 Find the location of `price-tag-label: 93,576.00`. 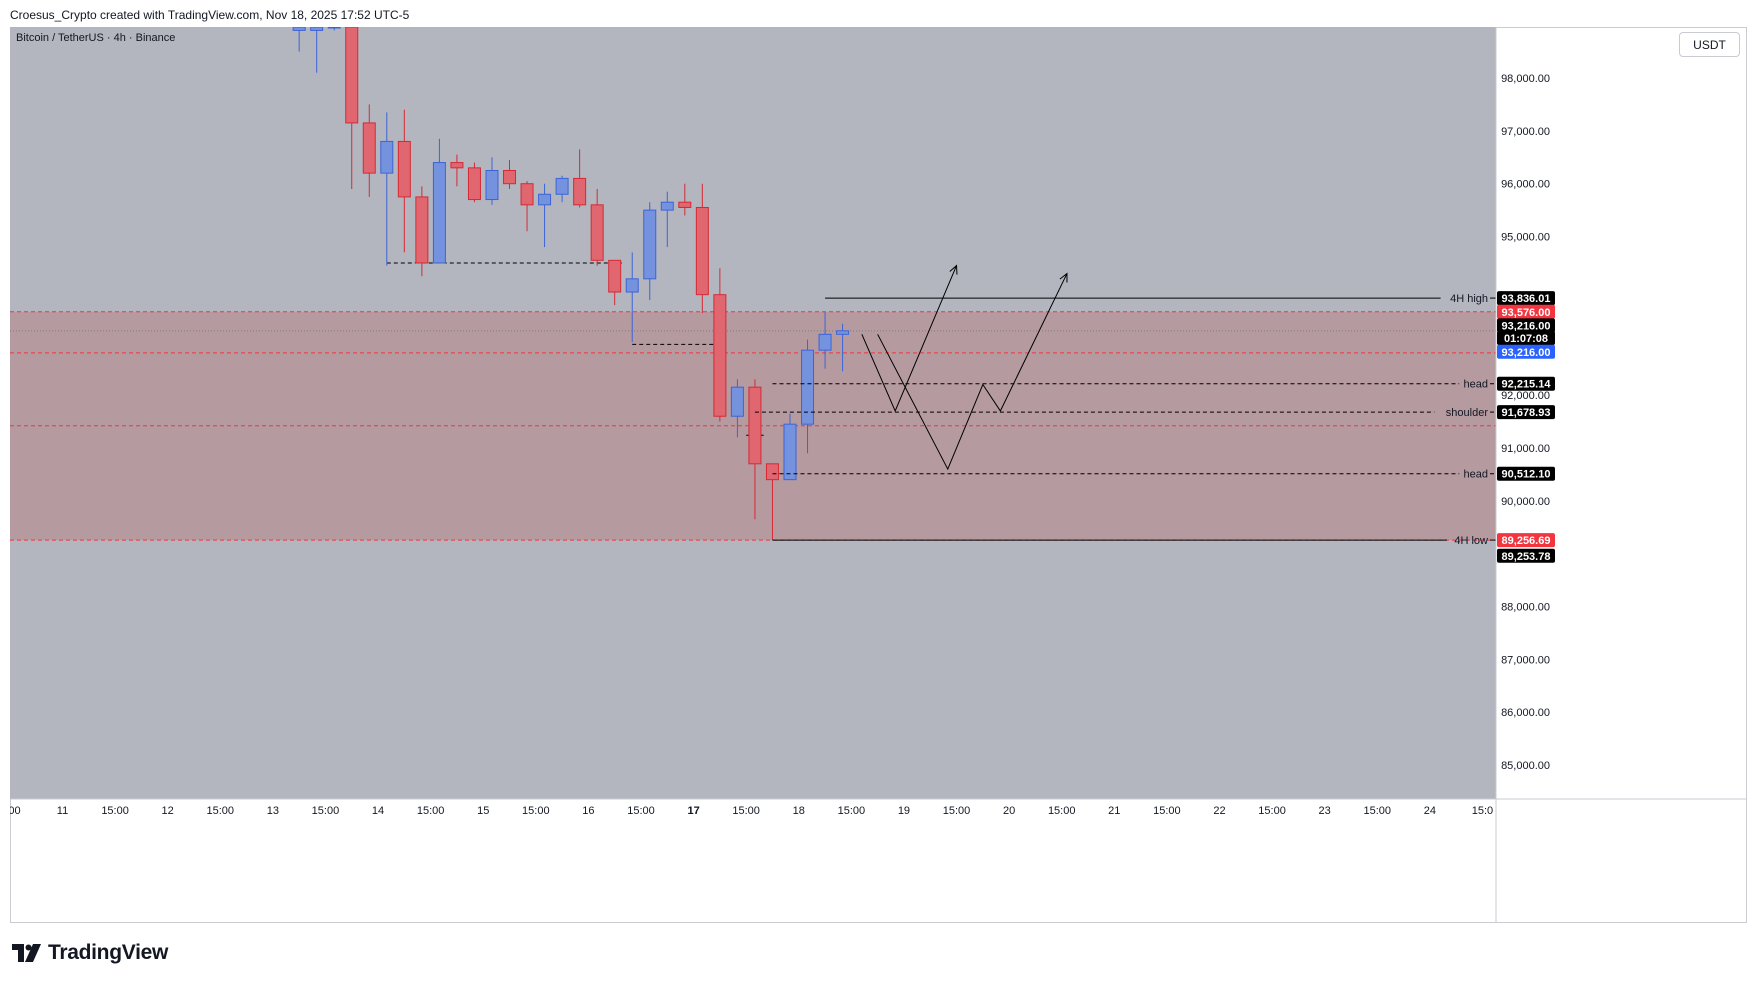

price-tag-label: 93,576.00 is located at coordinates (1526, 313).